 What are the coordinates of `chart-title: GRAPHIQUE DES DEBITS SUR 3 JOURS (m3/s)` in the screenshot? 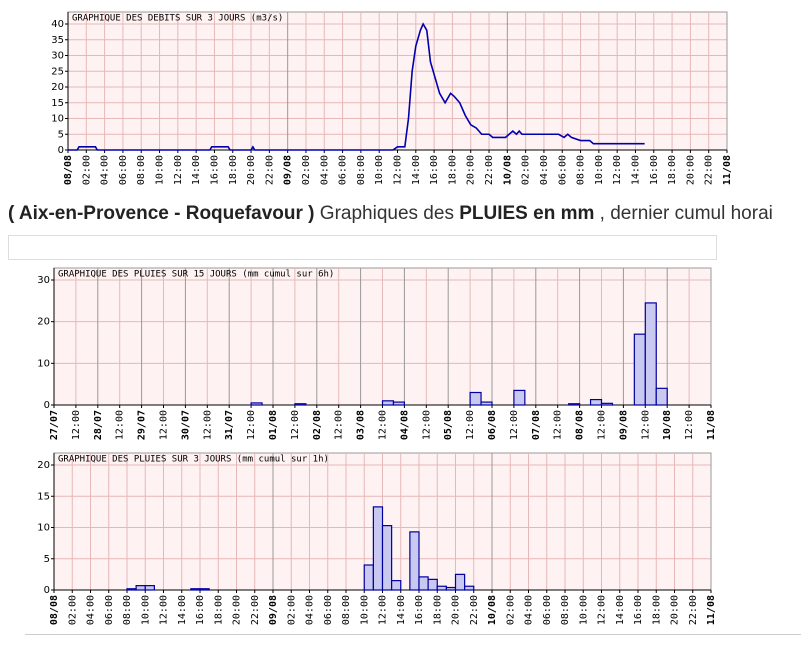 It's located at (177, 19).